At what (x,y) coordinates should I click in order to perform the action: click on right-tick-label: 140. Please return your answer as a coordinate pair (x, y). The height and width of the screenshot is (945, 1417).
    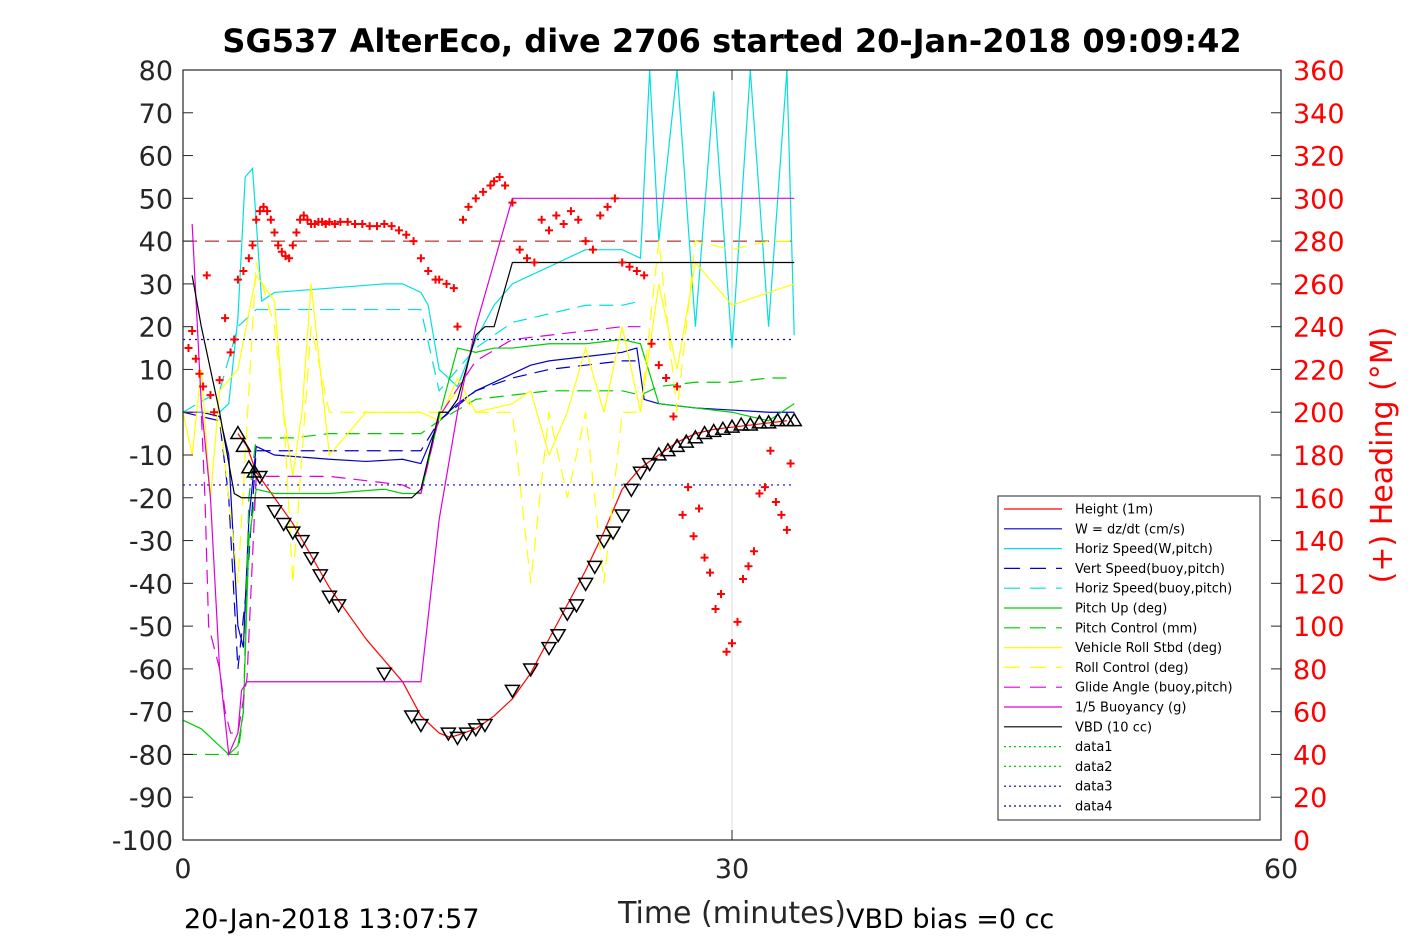
    Looking at the image, I should click on (1319, 542).